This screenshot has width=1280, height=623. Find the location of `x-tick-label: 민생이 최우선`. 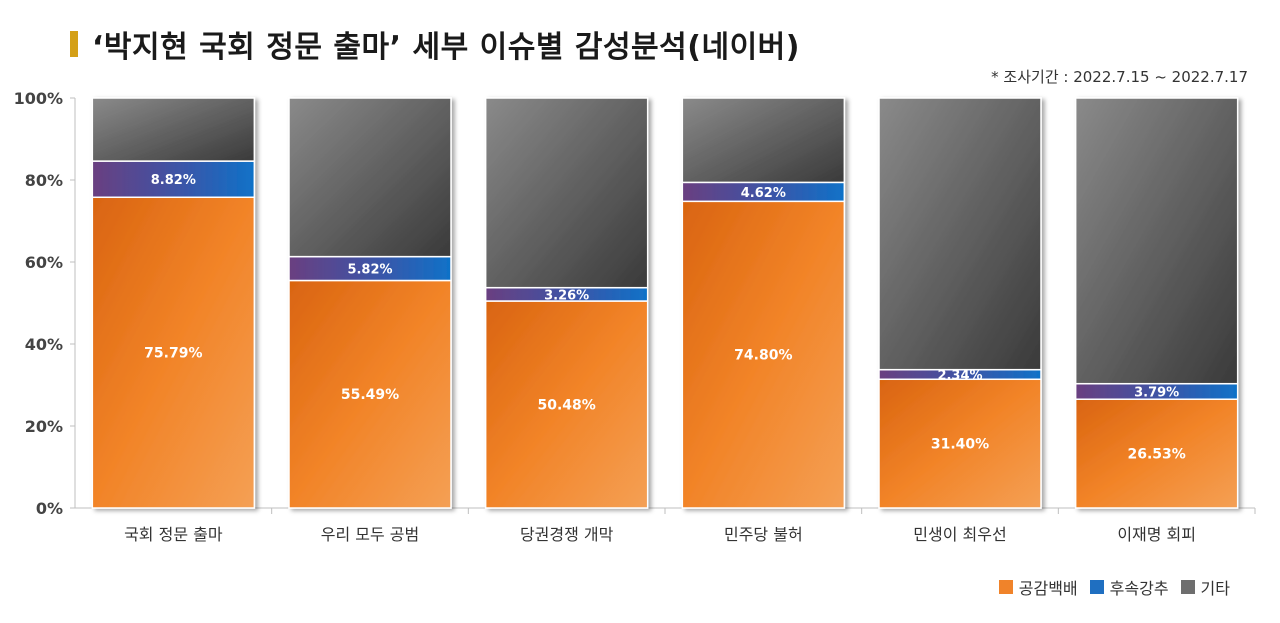

x-tick-label: 민생이 최우선 is located at coordinates (959, 534).